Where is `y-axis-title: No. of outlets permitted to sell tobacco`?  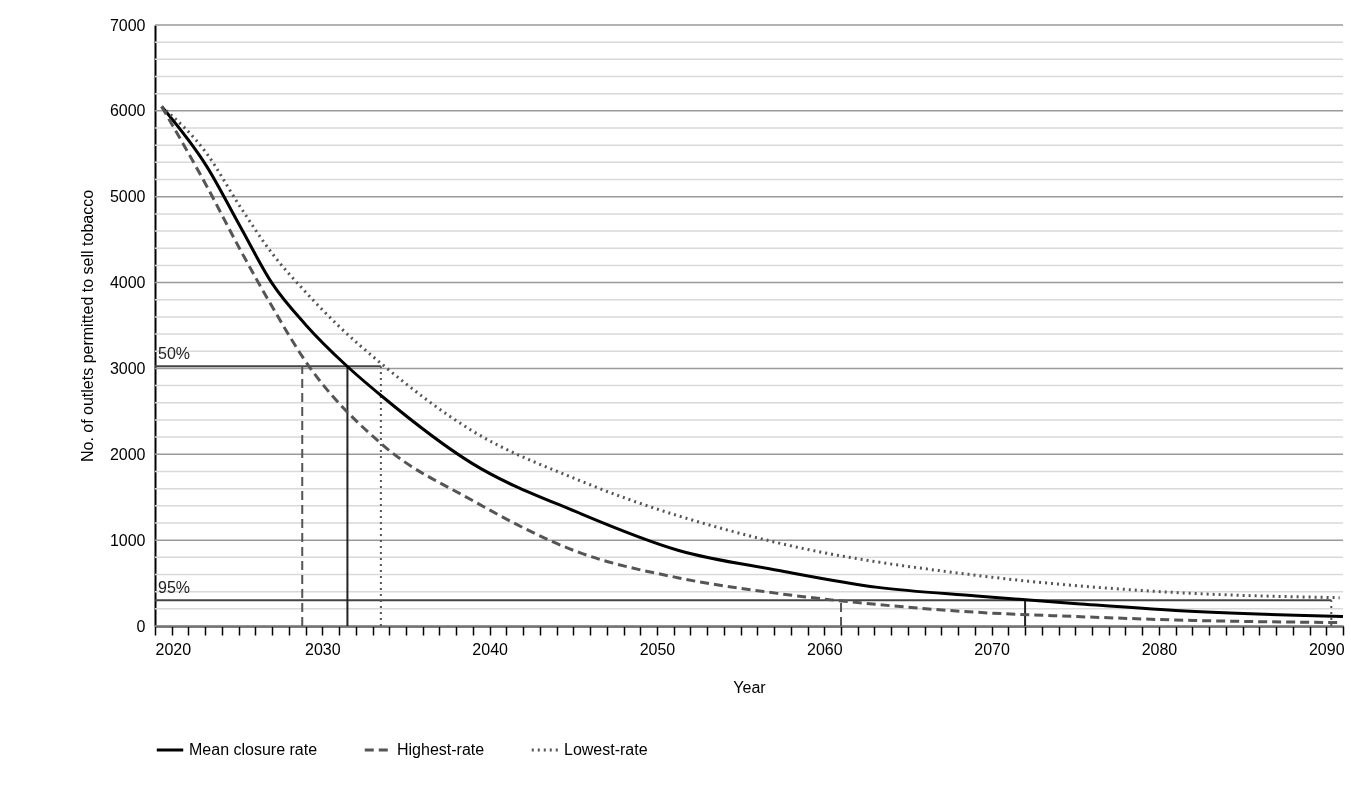 y-axis-title: No. of outlets permitted to sell tobacco is located at coordinates (87, 326).